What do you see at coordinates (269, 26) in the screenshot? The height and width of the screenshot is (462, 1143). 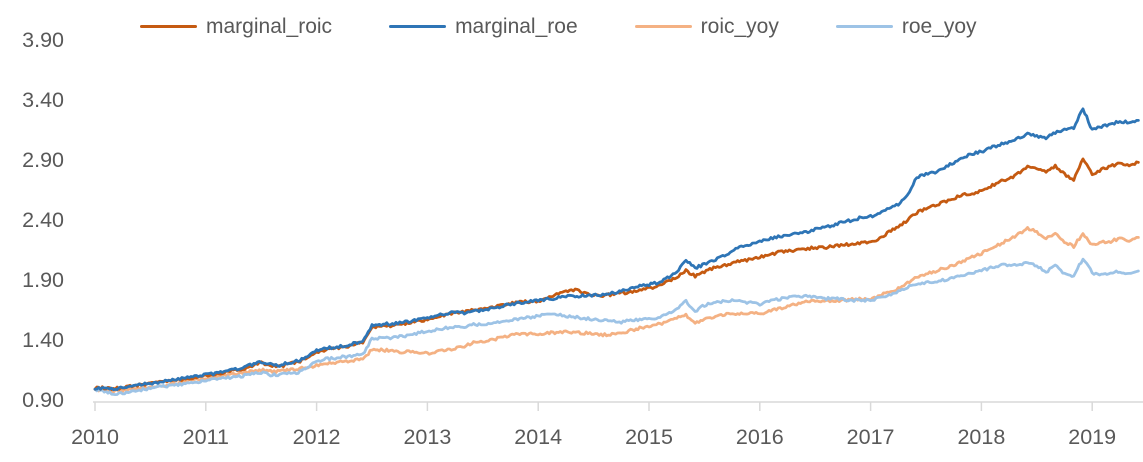 I see `legend-label-marginal_roic: marginal_roic` at bounding box center [269, 26].